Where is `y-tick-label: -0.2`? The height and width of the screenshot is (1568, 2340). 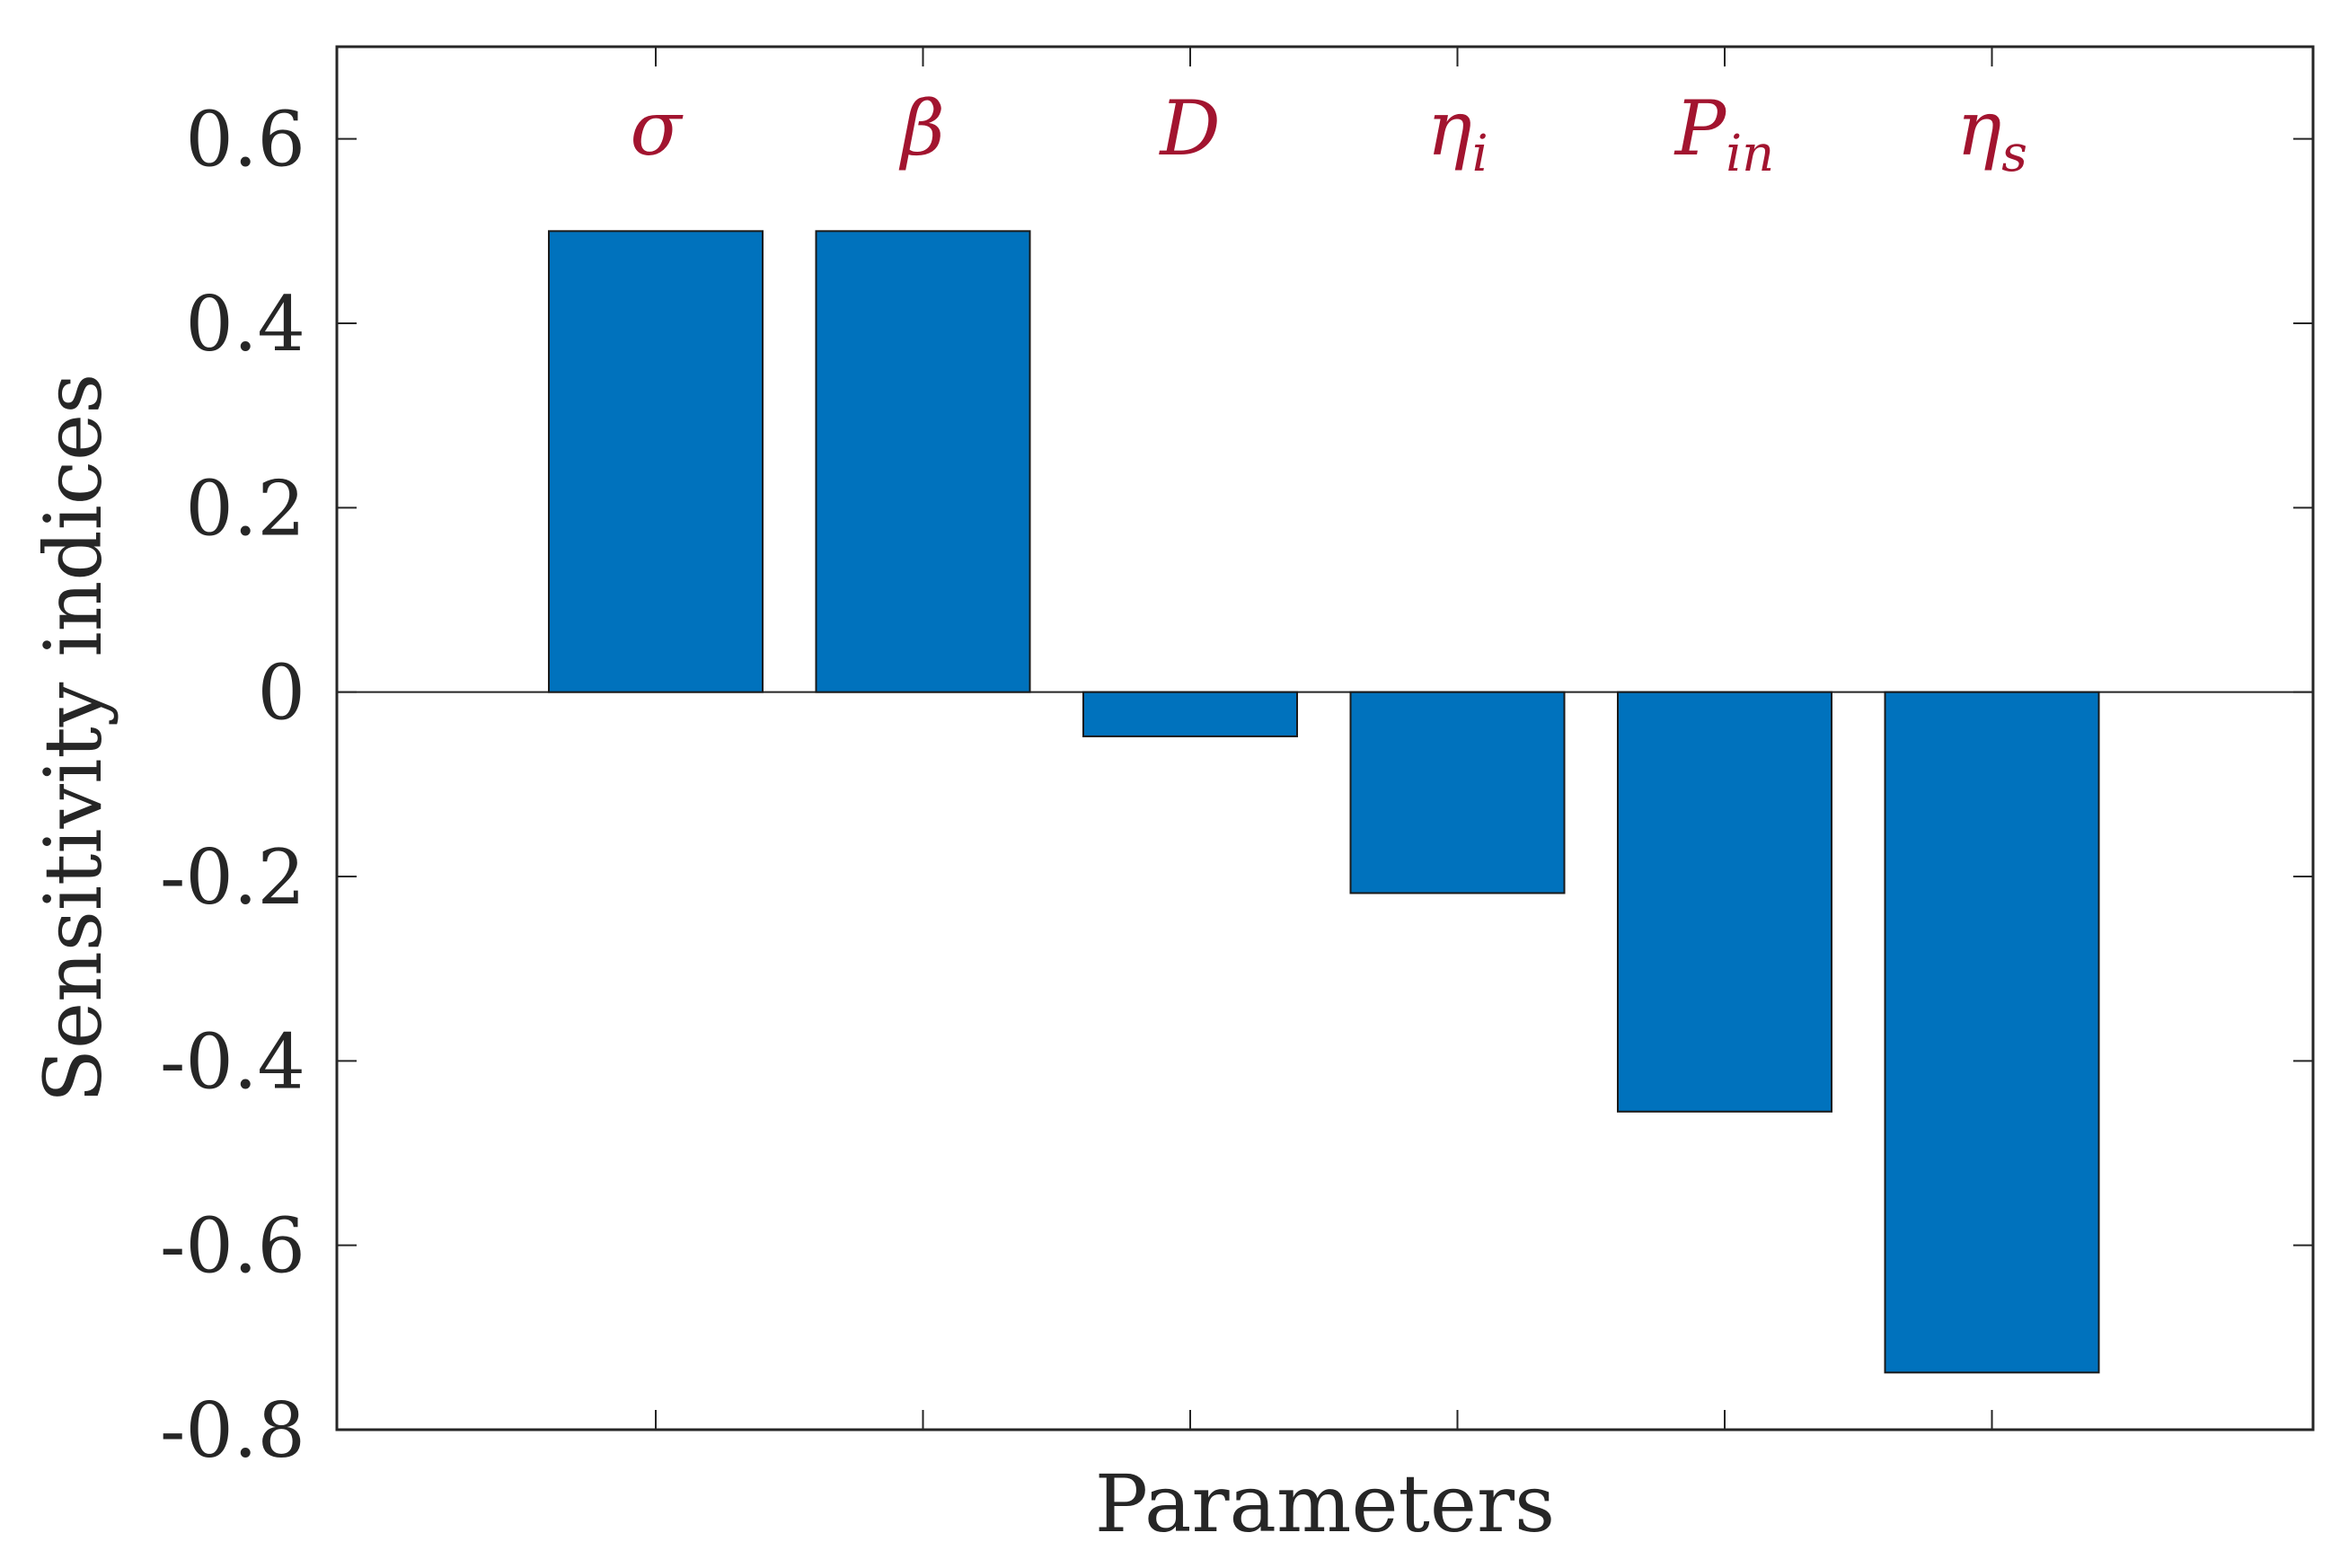
y-tick-label: -0.2 is located at coordinates (232, 877).